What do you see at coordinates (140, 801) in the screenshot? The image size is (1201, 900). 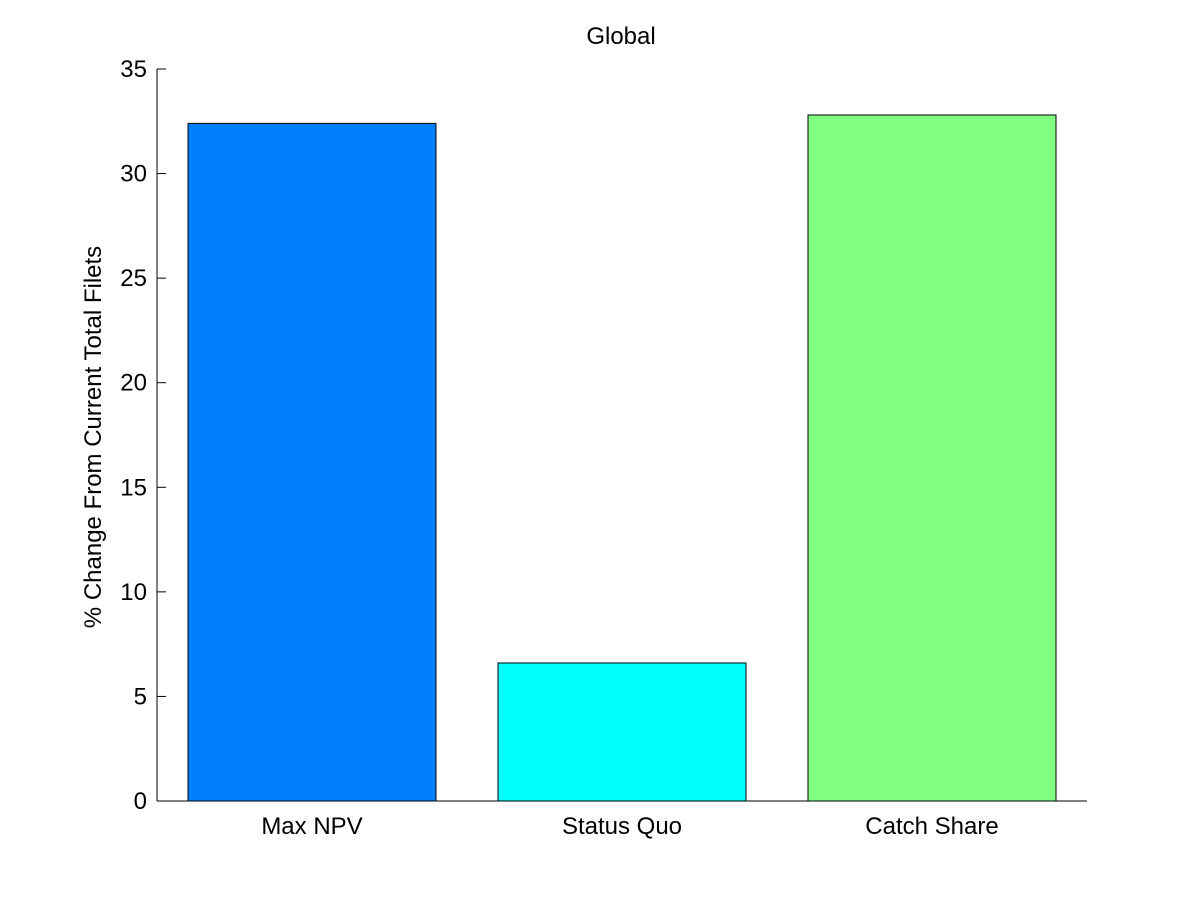 I see `y-tick-label: 0` at bounding box center [140, 801].